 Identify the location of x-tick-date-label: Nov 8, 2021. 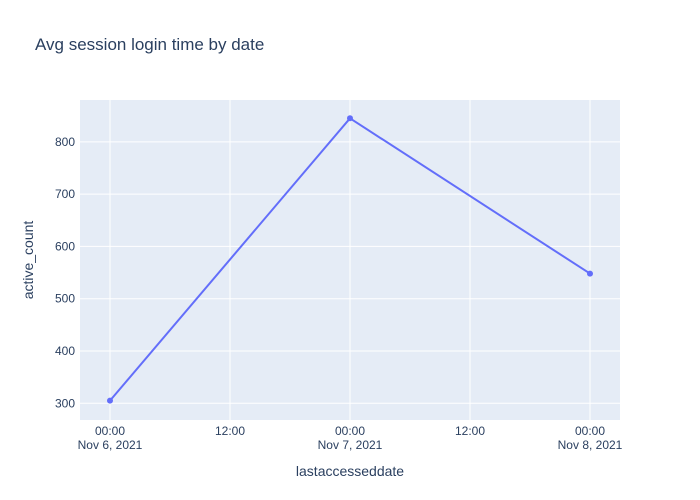
(590, 445).